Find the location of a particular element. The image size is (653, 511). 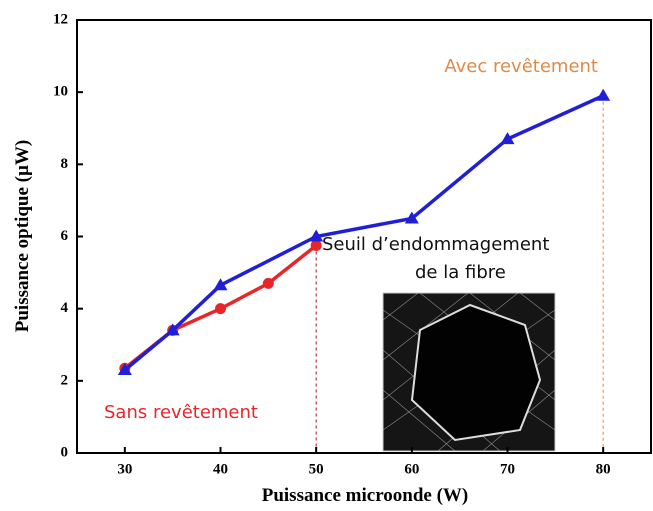

x-tick-label: 40 is located at coordinates (220, 469).